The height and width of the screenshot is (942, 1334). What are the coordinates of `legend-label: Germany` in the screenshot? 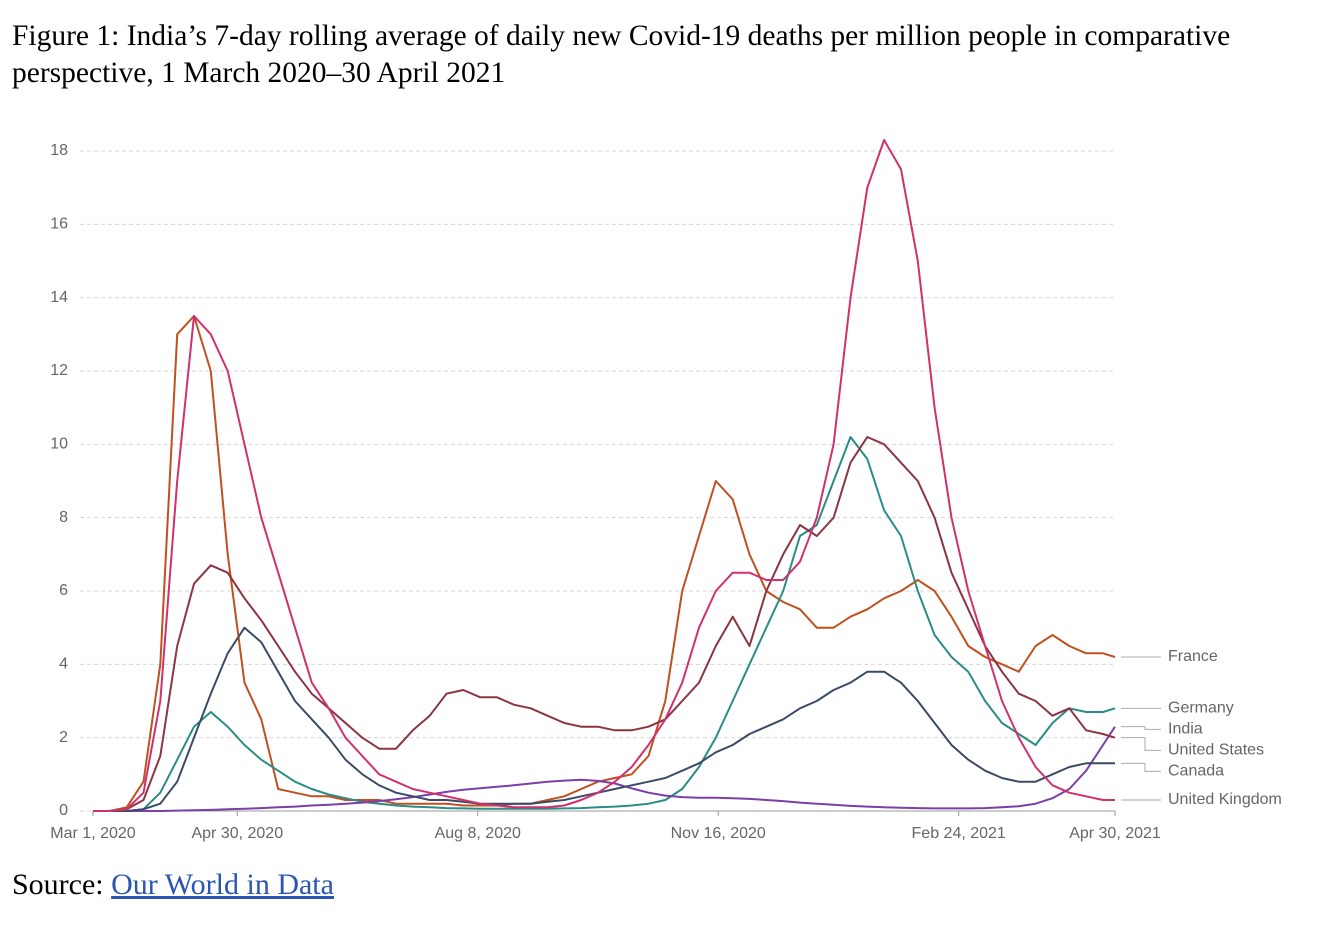 It's located at (1201, 708).